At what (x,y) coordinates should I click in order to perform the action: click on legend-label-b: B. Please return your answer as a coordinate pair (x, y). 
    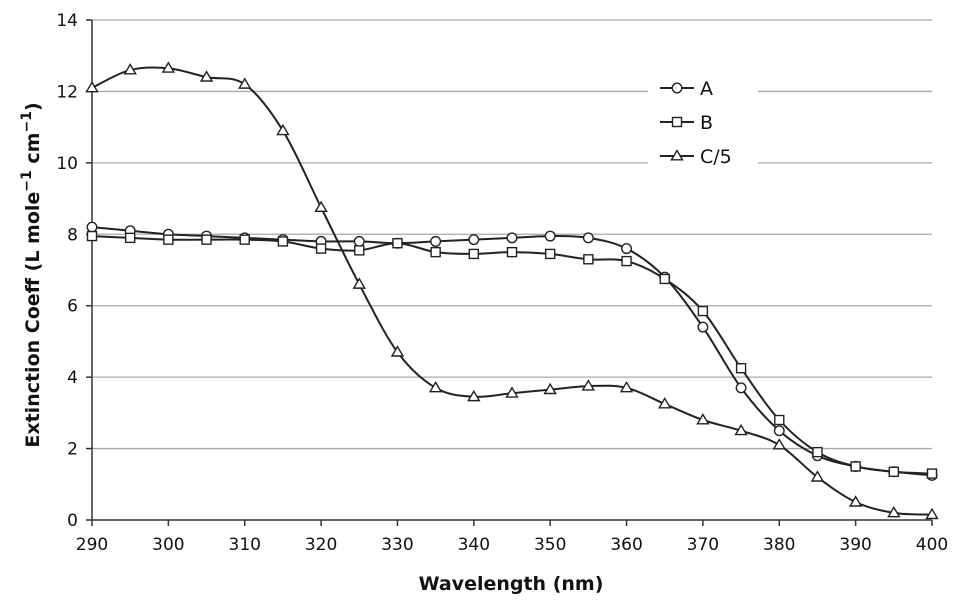
    Looking at the image, I should click on (706, 123).